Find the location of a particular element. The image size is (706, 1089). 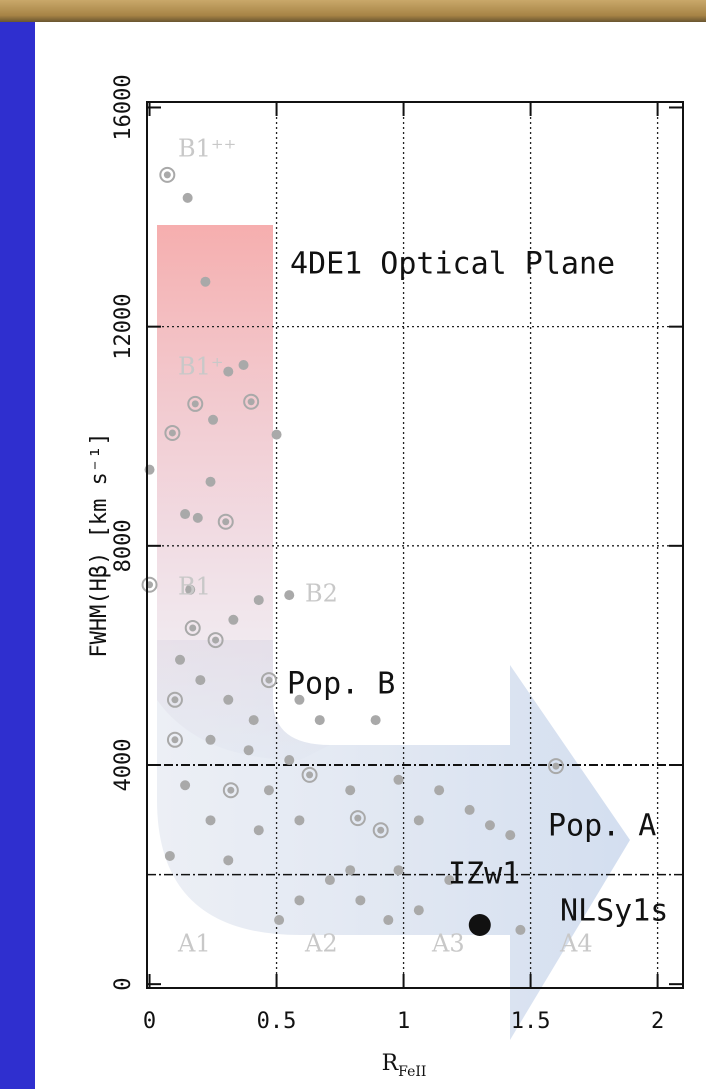

x-label-sub: FeII is located at coordinates (412, 1072).